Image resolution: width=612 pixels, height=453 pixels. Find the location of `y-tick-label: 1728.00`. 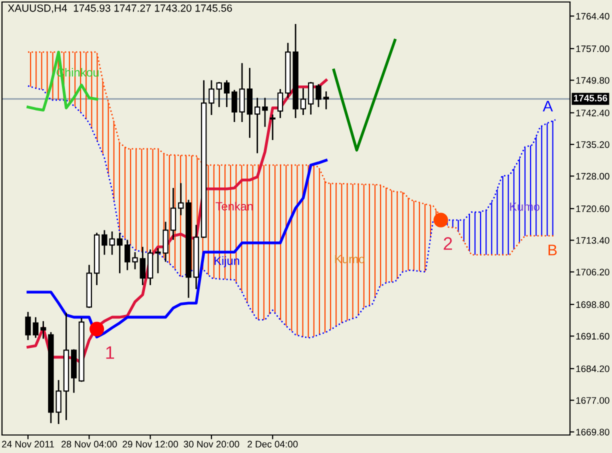

y-tick-label: 1728.00 is located at coordinates (593, 176).